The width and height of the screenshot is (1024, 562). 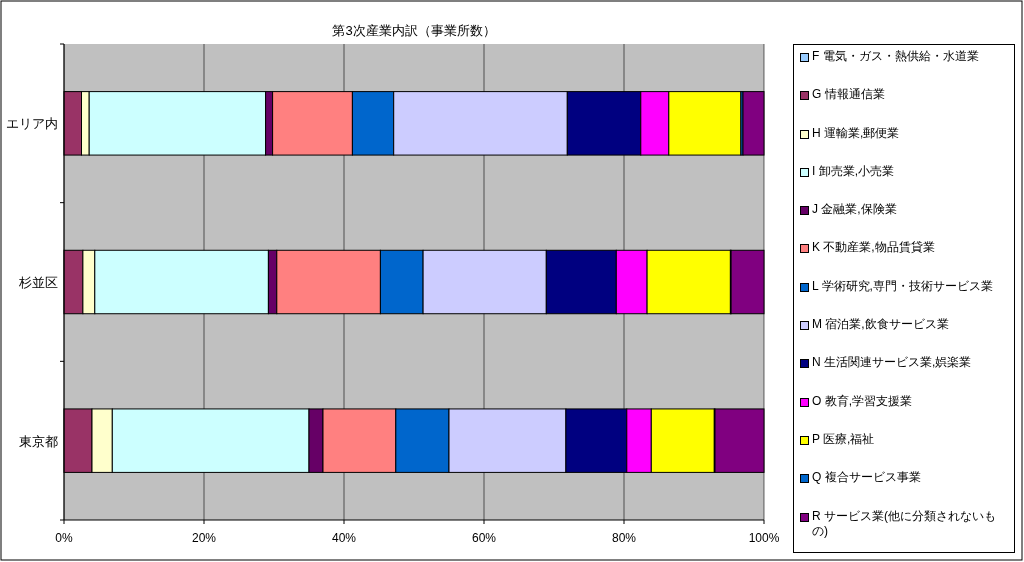 What do you see at coordinates (844, 439) in the screenshot?
I see `legend-label: P 医療,福祉` at bounding box center [844, 439].